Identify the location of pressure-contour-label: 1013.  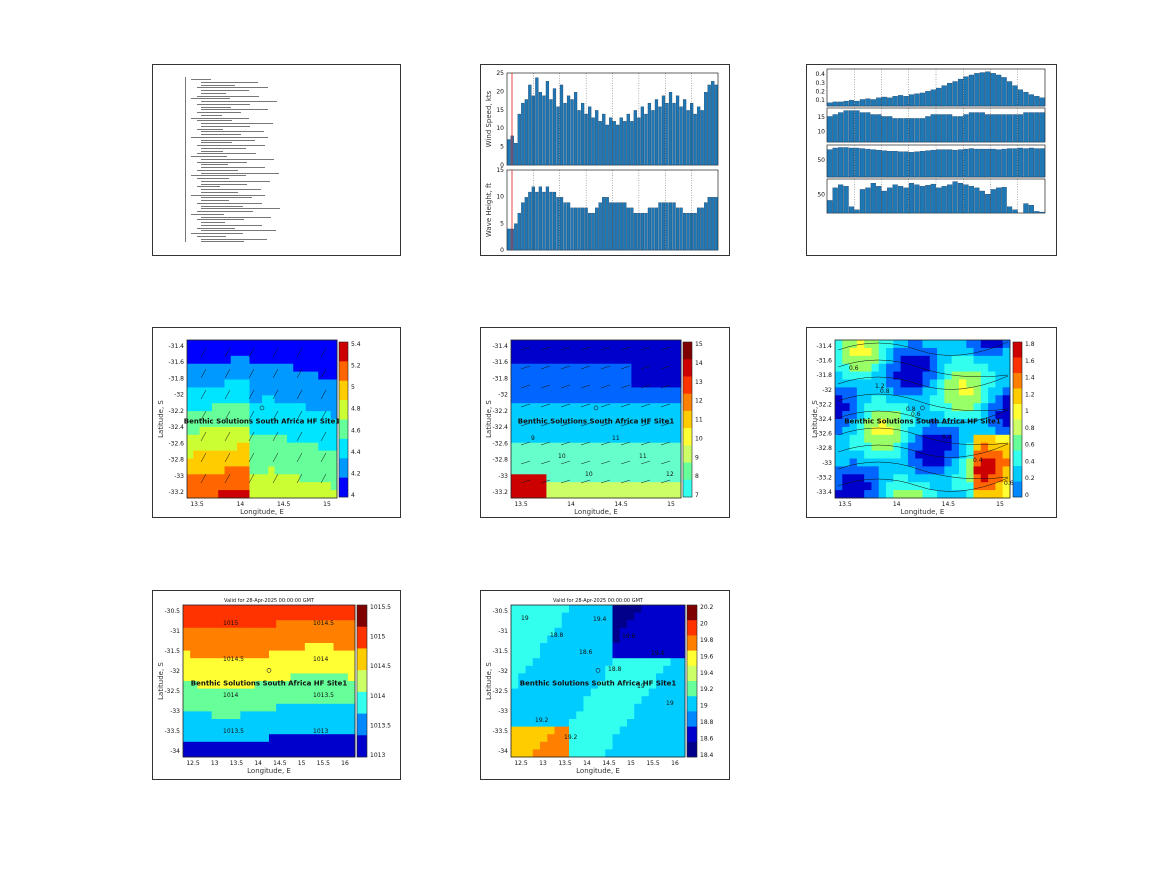
(320, 731).